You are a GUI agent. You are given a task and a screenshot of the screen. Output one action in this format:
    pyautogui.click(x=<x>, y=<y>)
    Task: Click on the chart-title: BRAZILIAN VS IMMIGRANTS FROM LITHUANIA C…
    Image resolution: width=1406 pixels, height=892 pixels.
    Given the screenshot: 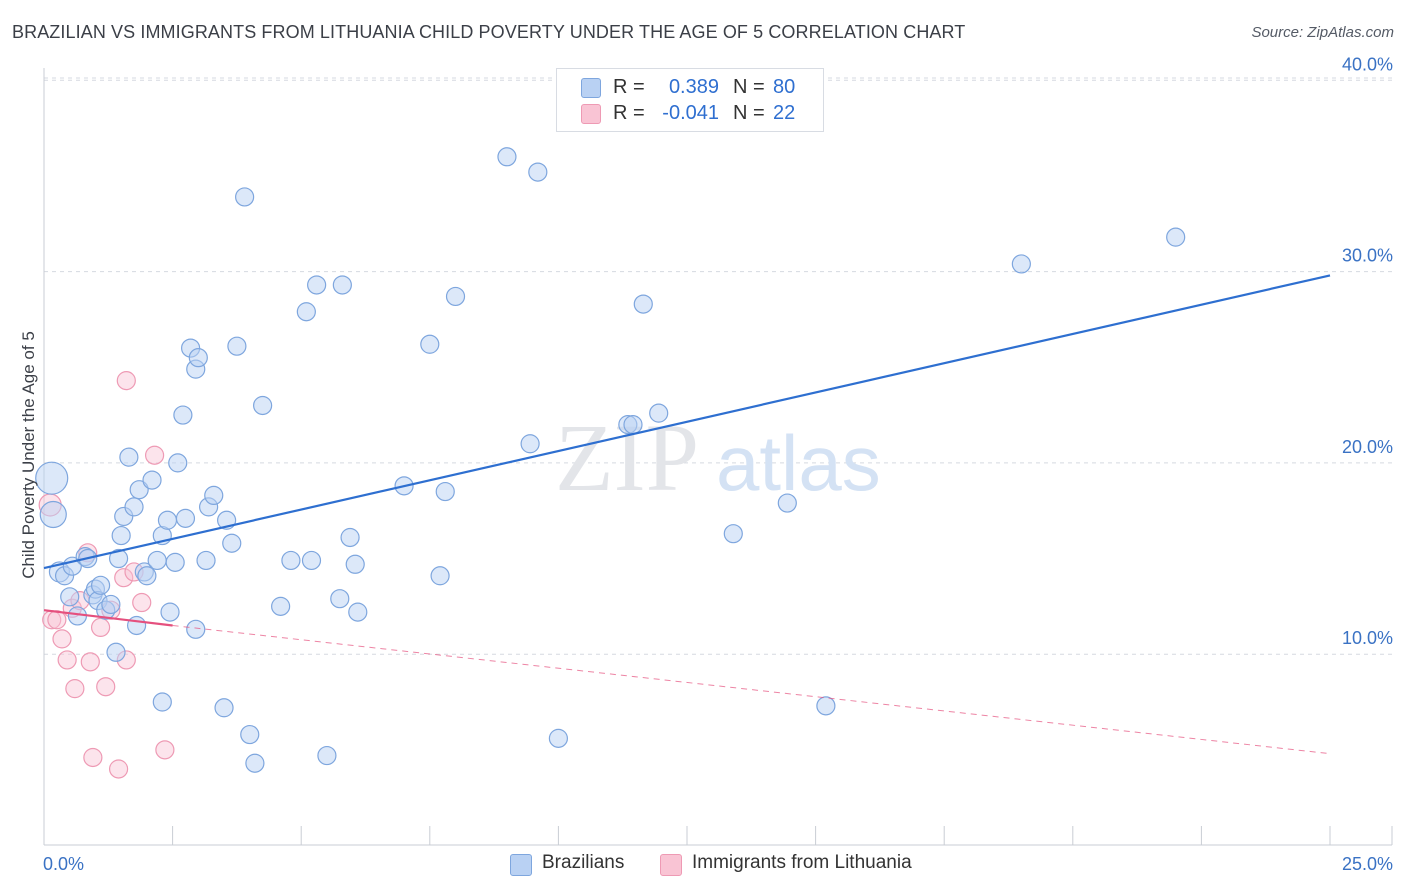 What is the action you would take?
    pyautogui.click(x=489, y=32)
    